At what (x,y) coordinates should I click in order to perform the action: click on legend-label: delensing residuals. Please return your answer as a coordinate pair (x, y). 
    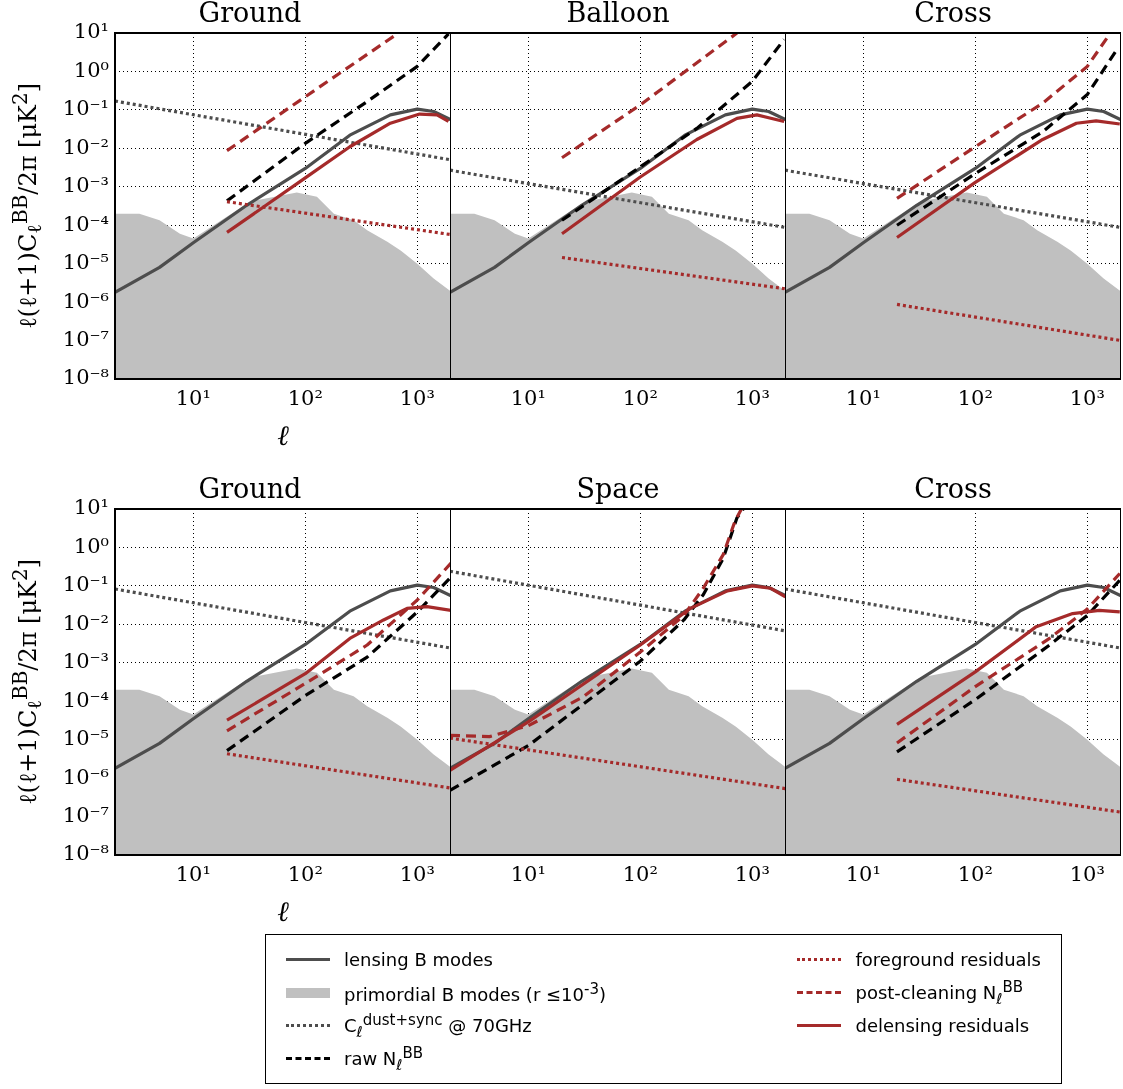
    Looking at the image, I should click on (942, 1025).